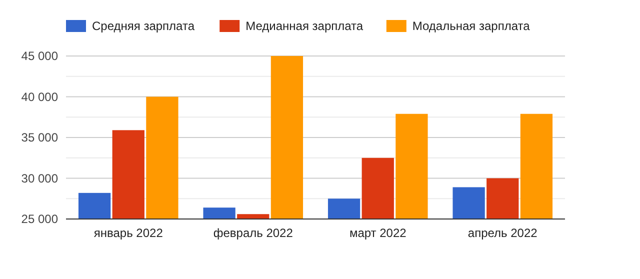  What do you see at coordinates (39, 137) in the screenshot?
I see `y-tick-label: 35 000` at bounding box center [39, 137].